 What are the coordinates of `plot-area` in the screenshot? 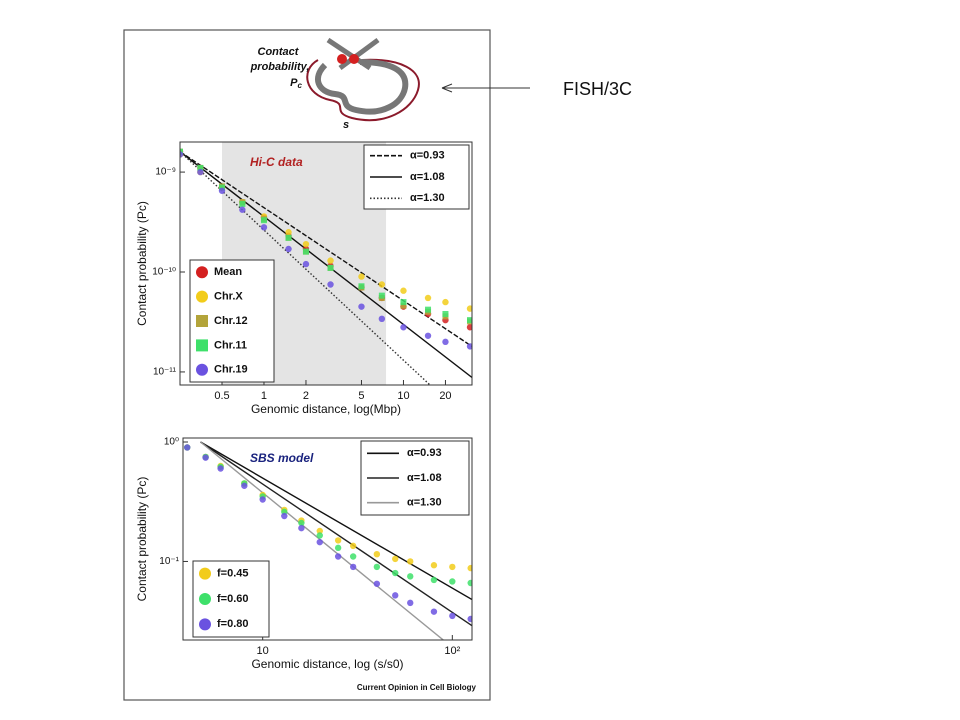 It's located at (328, 540).